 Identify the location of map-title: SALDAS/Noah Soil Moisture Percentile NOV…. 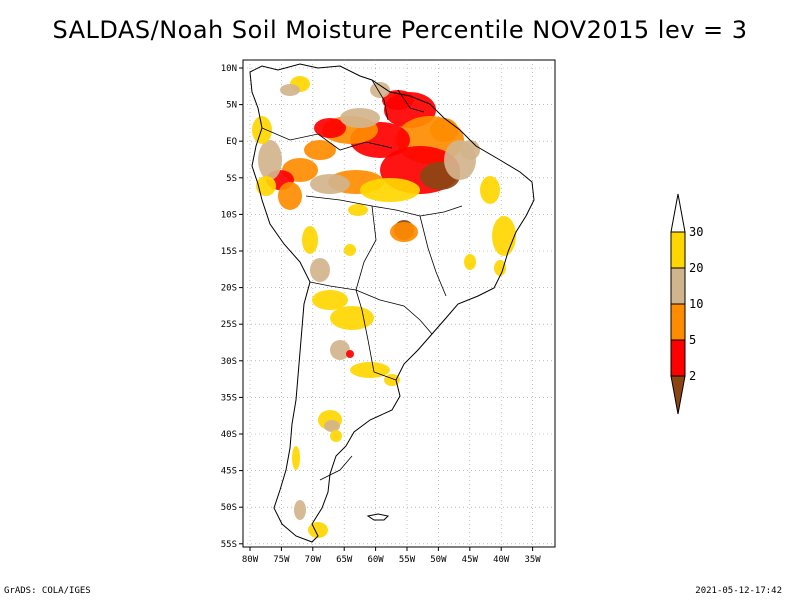
(400, 30).